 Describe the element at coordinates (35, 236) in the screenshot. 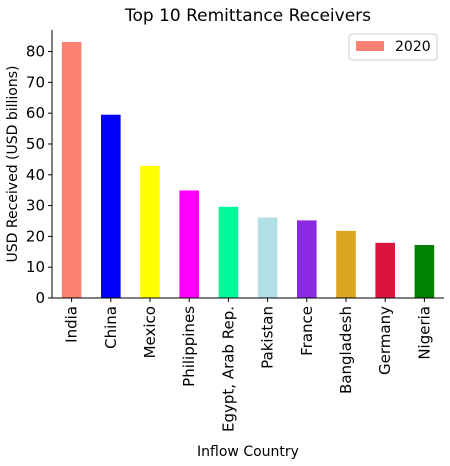

I see `y-tick-label: 20` at that location.